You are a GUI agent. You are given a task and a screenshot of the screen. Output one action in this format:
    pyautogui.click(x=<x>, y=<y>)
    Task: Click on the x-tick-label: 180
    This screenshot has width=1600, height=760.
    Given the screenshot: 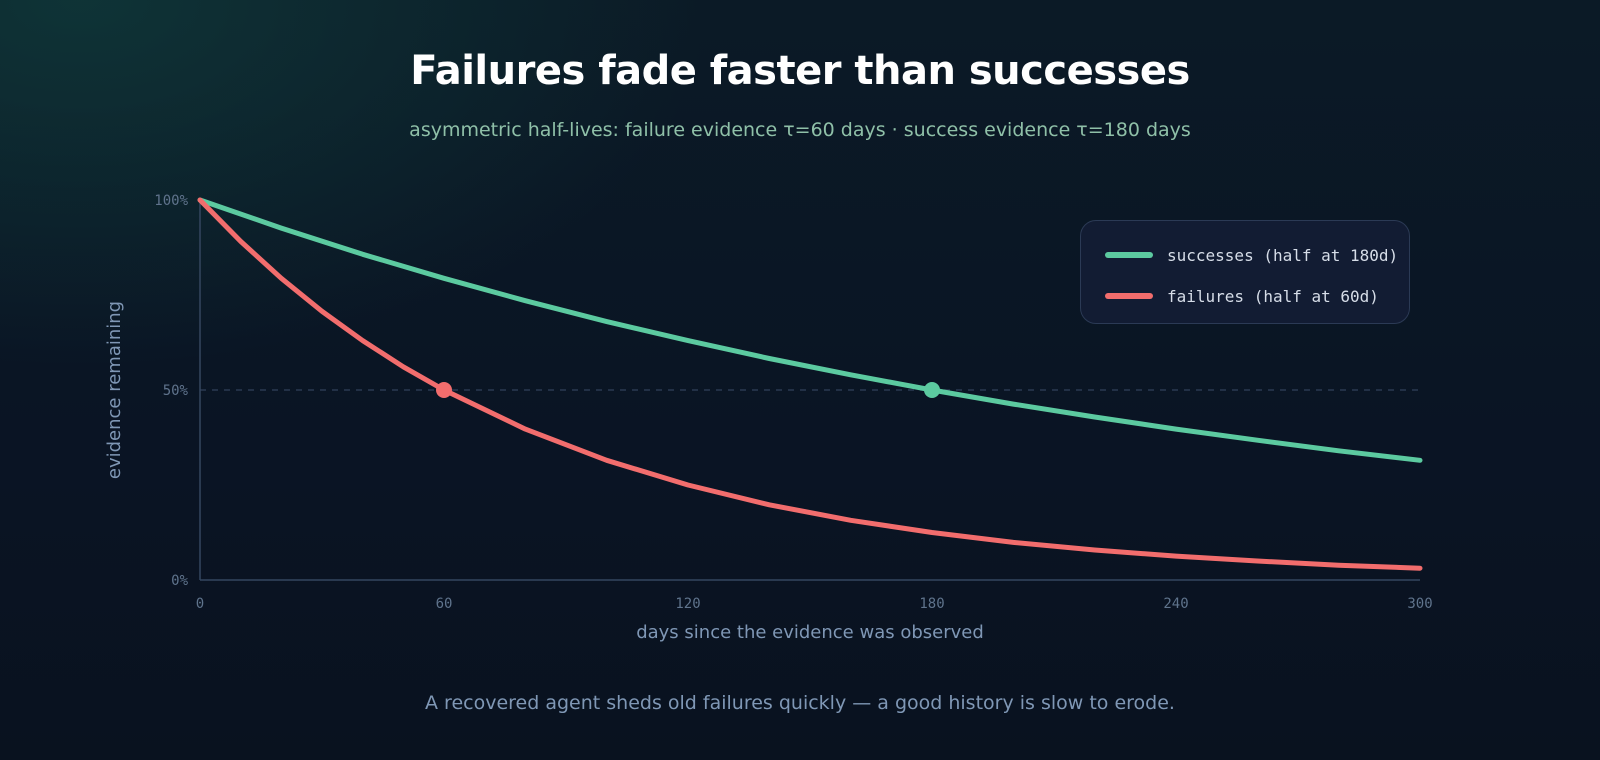 What is the action you would take?
    pyautogui.click(x=931, y=604)
    